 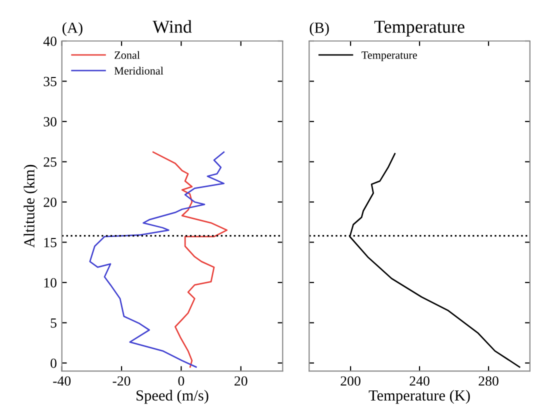 What do you see at coordinates (72, 29) in the screenshot?
I see `text: (A)` at bounding box center [72, 29].